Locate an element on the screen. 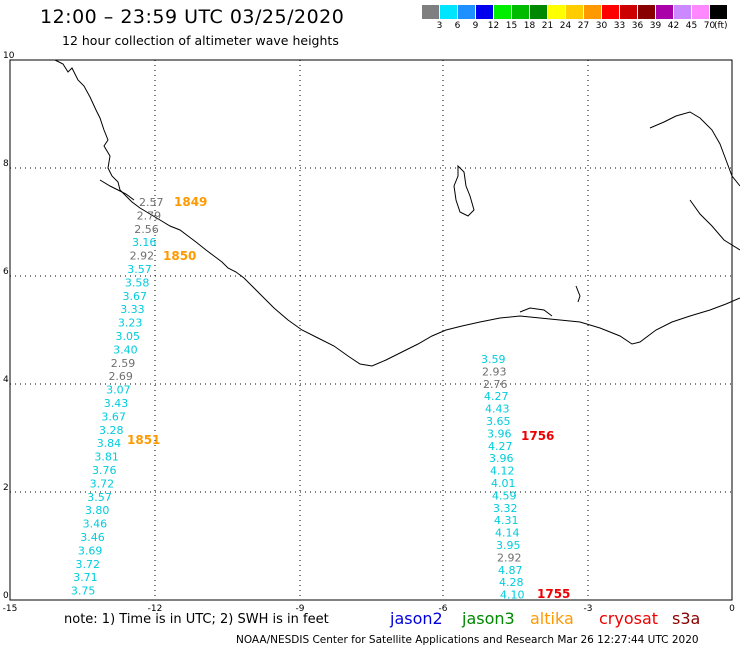 This screenshot has width=740, height=650. legend-label: 70 is located at coordinates (709, 26).